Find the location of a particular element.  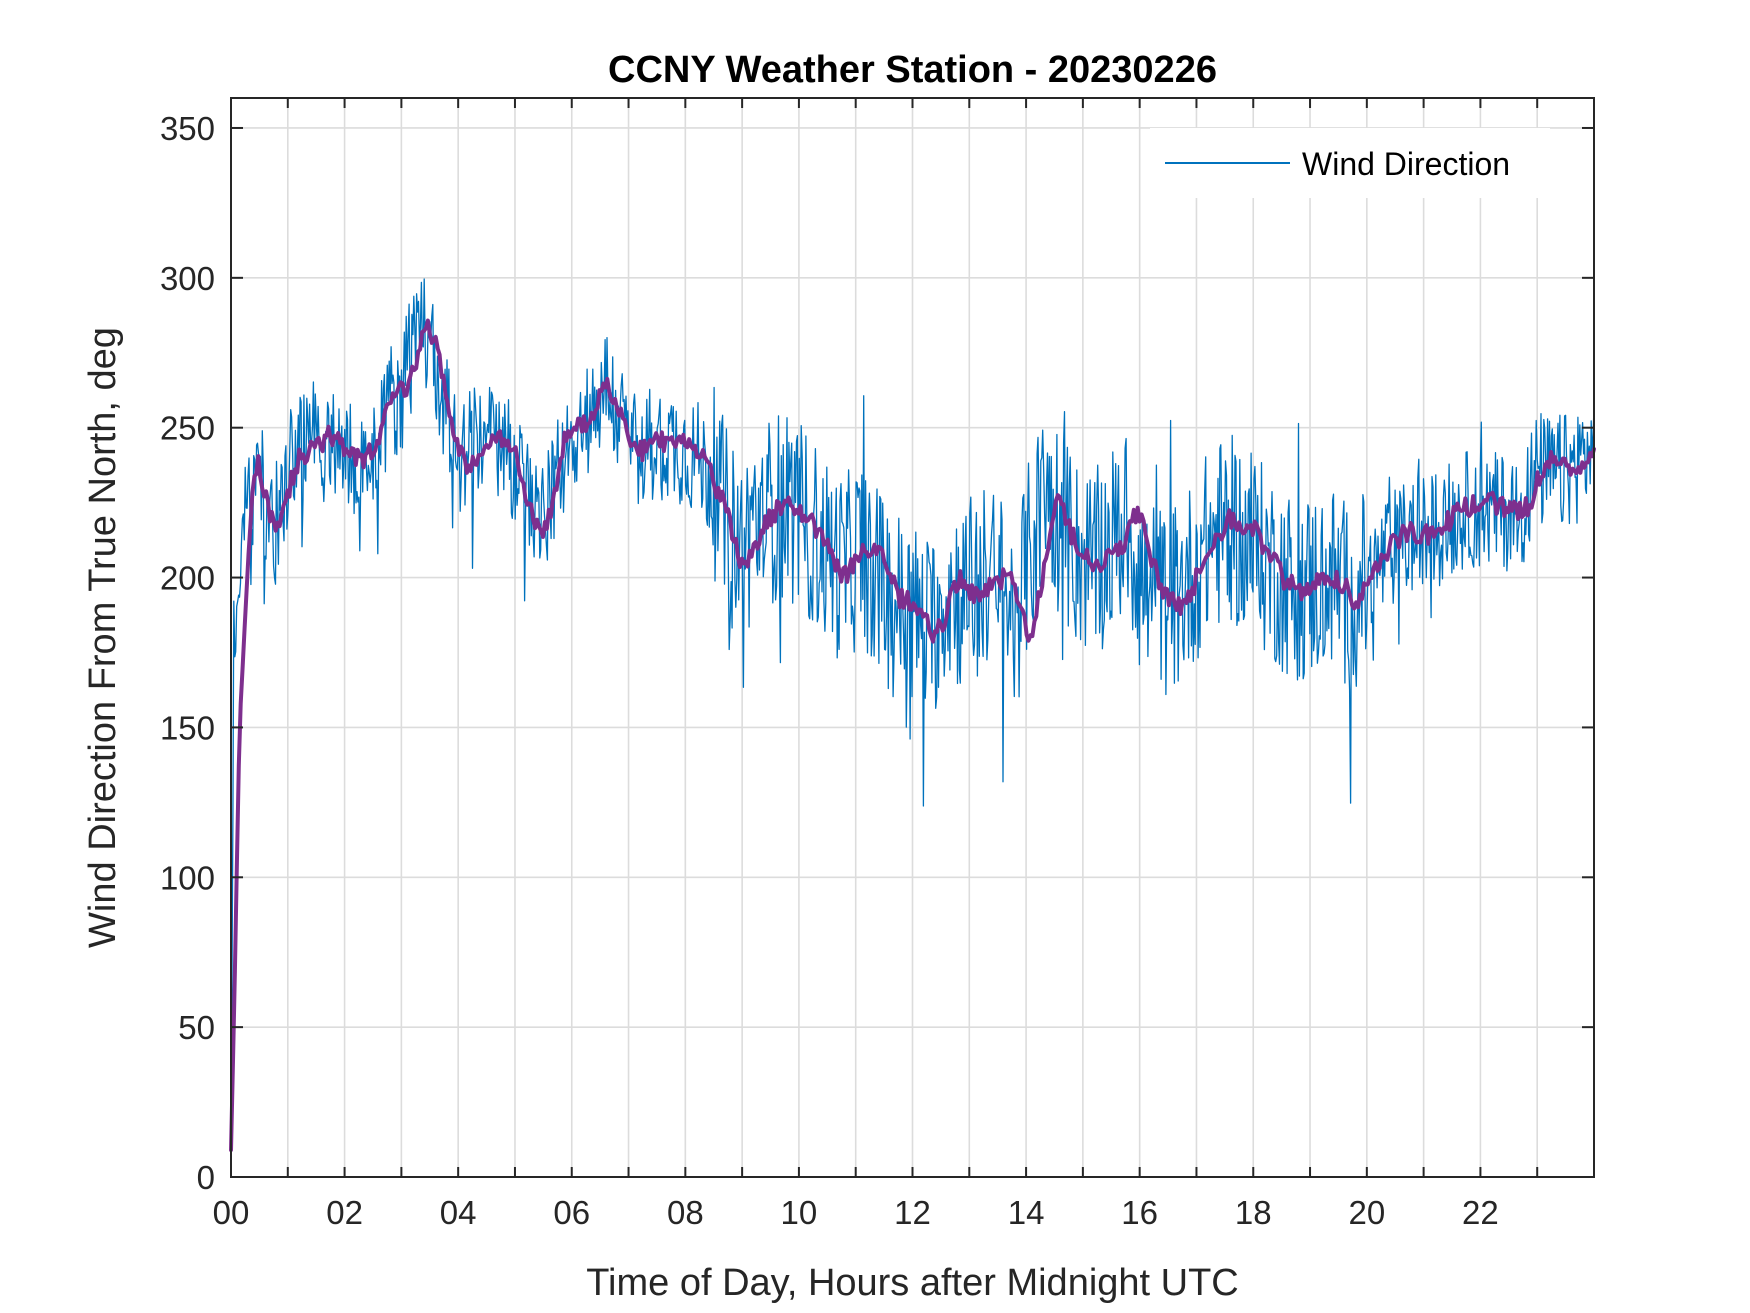

x-tick-label: 12 is located at coordinates (912, 1212).